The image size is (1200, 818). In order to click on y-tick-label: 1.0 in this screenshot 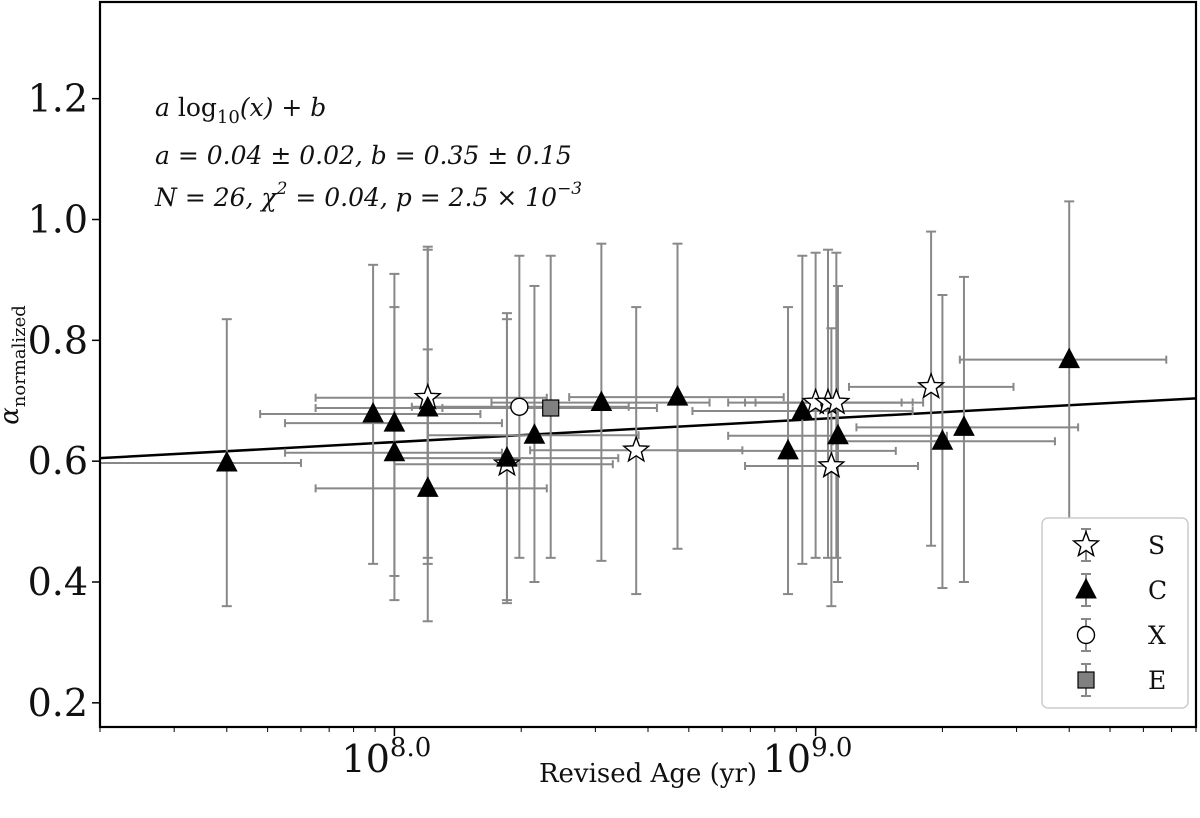, I will do `click(58, 220)`.